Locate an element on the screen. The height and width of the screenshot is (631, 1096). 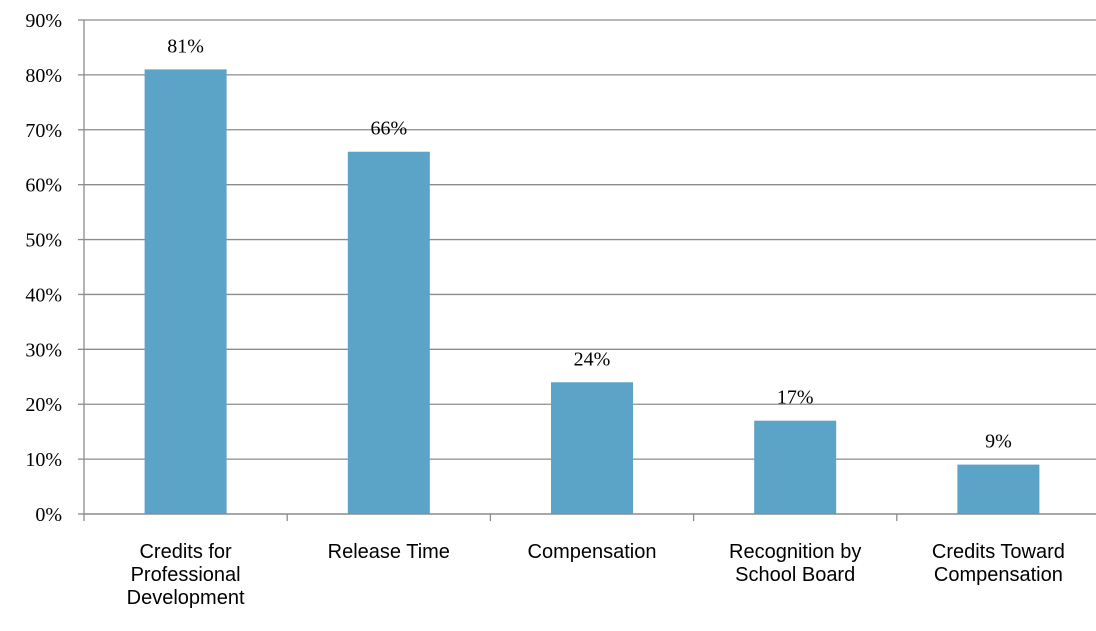
category-label: Compensation is located at coordinates (592, 552).